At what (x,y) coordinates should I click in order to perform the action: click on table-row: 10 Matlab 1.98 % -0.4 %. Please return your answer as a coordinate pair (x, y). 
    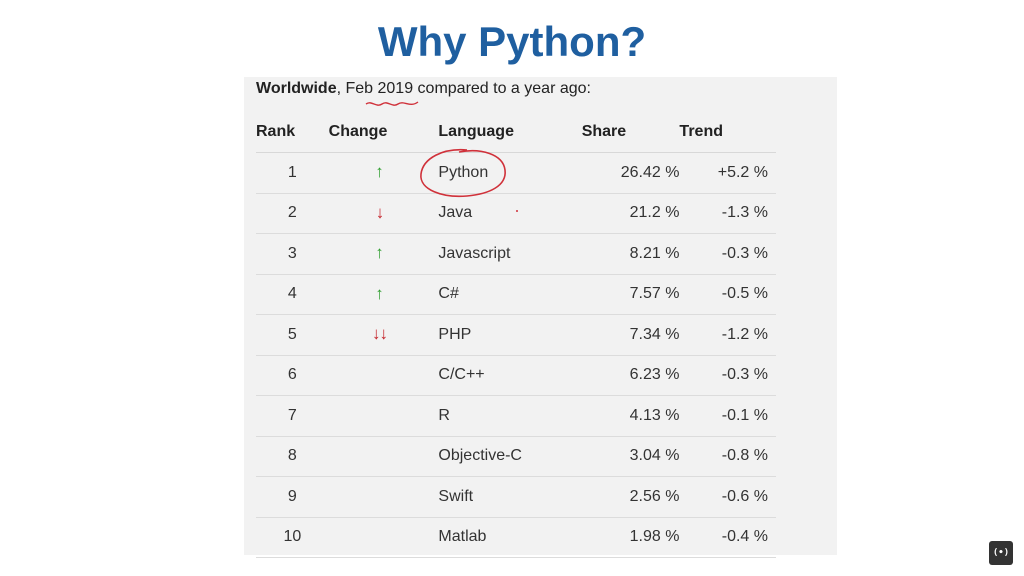
    Looking at the image, I should click on (516, 537).